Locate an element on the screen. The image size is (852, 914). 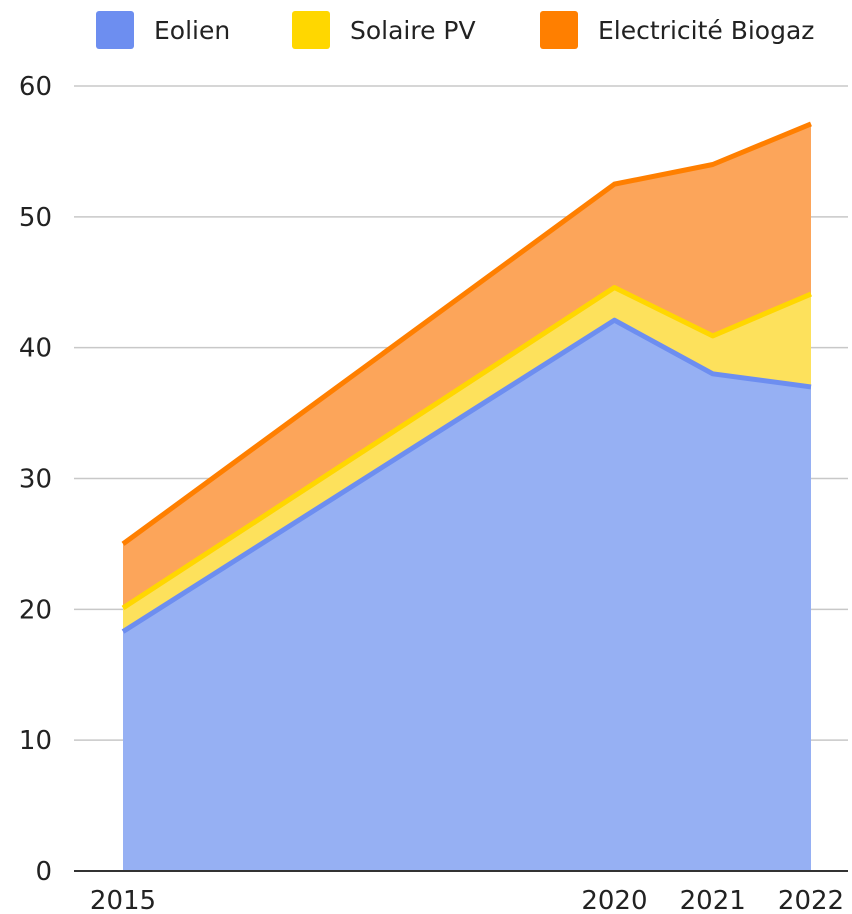
legend-item-eolien: Eolien is located at coordinates (163, 30).